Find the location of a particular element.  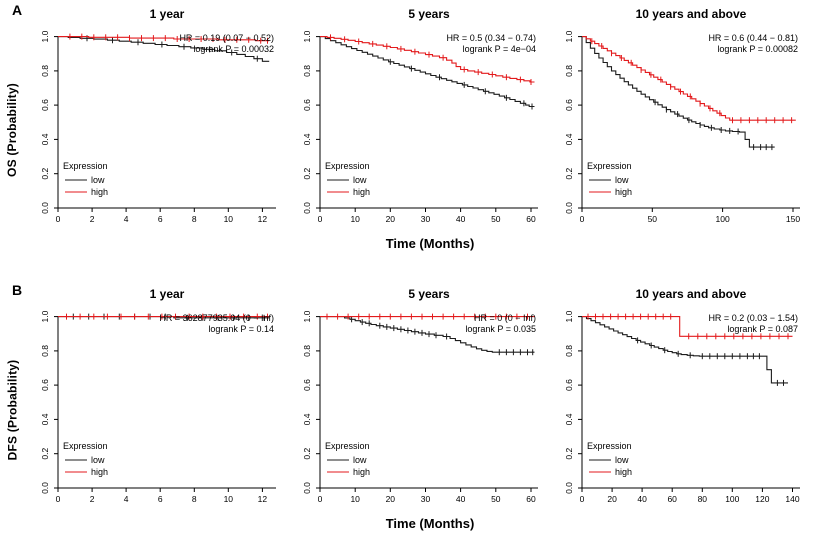

hr-annotation-line: HR = 362877935.04 (0 − Inf) is located at coordinates (216, 318).